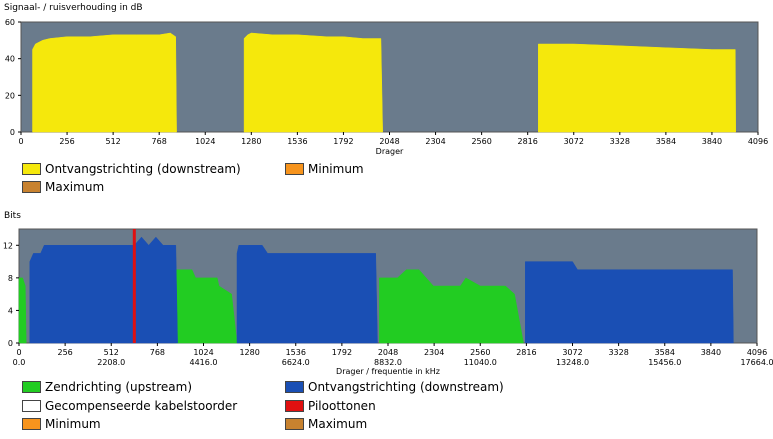 The height and width of the screenshot is (439, 773). Describe the element at coordinates (73, 8) in the screenshot. I see `snr-chart-title: Signaal- / ruisverhouding in dB` at that location.